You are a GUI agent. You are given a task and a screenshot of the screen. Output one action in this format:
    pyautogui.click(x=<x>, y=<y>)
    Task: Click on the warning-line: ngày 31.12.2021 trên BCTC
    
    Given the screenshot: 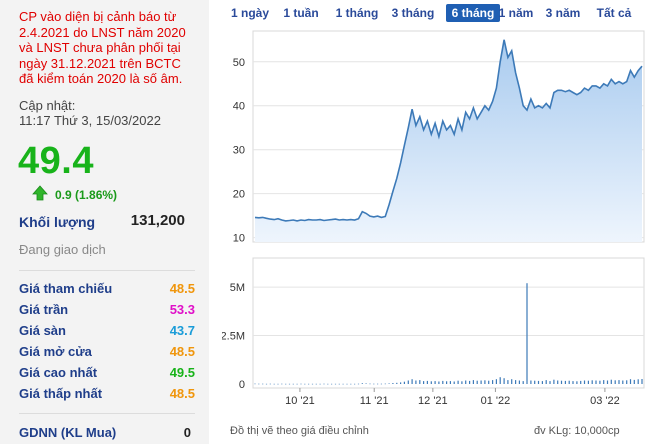 What is the action you would take?
    pyautogui.click(x=100, y=63)
    